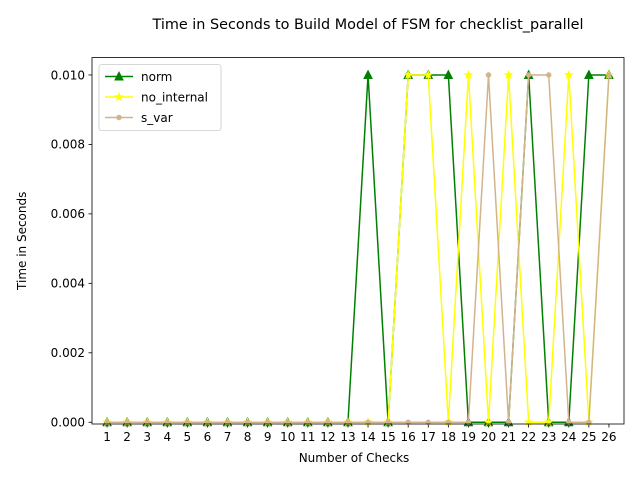 The width and height of the screenshot is (640, 480). Describe the element at coordinates (71, 249) in the screenshot. I see `y-axis: 0.000 0.002 0.004 0.006 0.008 0.010` at that location.